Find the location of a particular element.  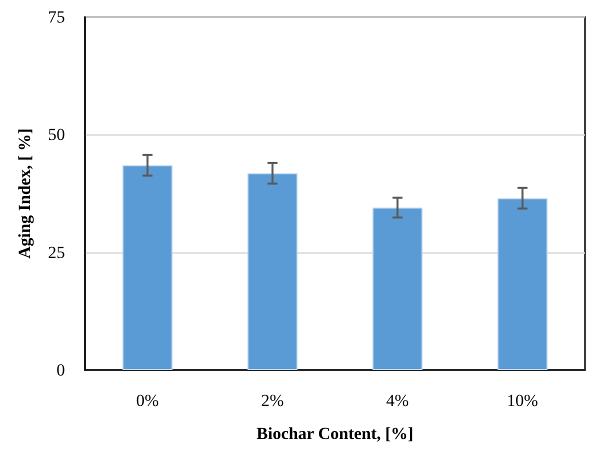

y-tick-label: 50 is located at coordinates (56, 134).